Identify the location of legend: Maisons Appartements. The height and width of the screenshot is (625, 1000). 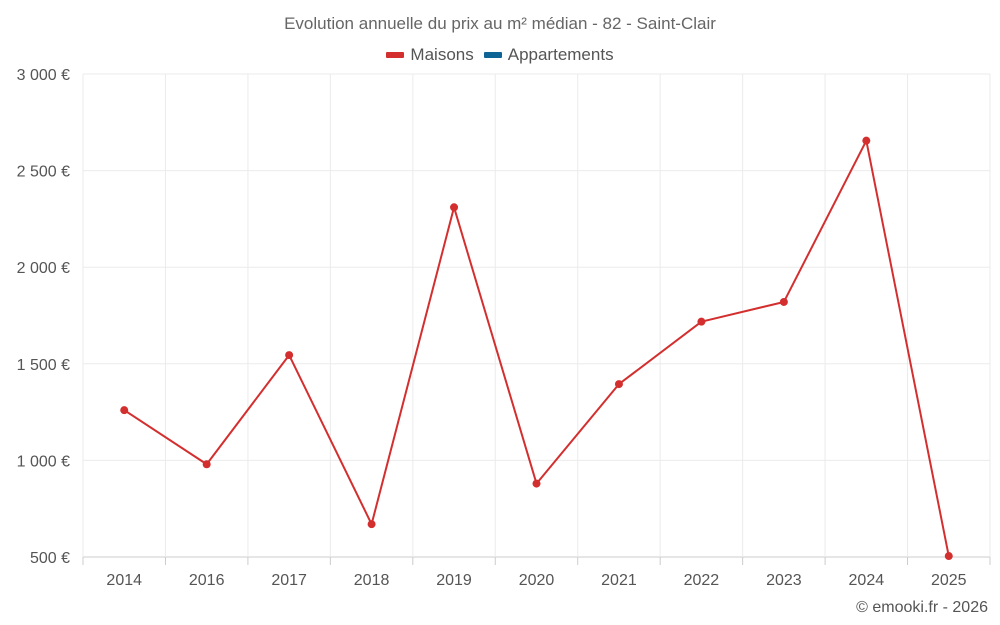
(500, 55).